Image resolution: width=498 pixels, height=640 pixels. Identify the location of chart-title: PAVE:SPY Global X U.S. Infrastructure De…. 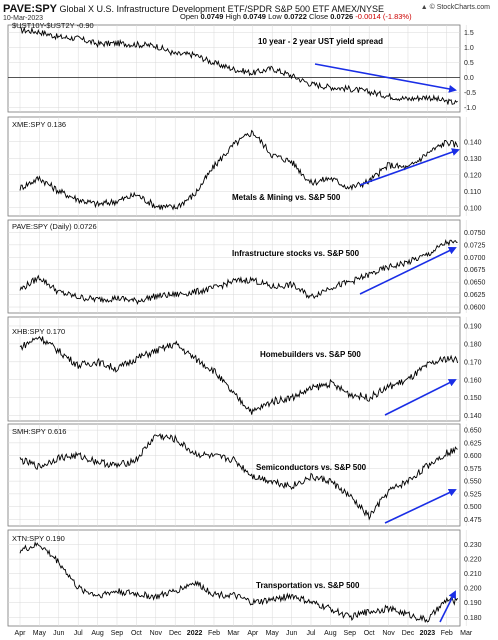
(193, 9).